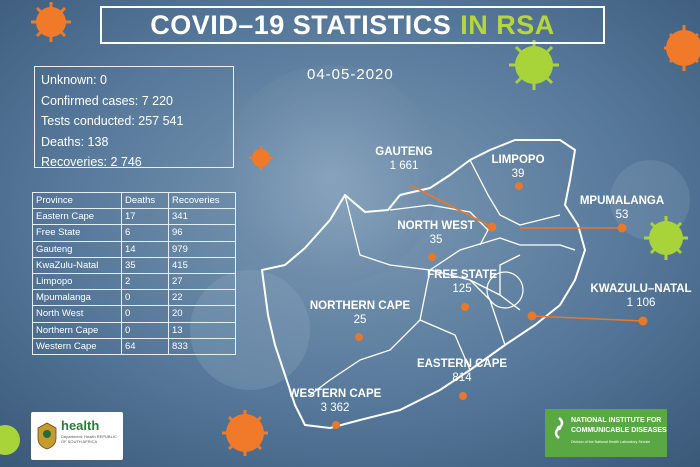 Image resolution: width=700 pixels, height=467 pixels. Describe the element at coordinates (359, 337) in the screenshot. I see `marker-northern-cape` at that location.